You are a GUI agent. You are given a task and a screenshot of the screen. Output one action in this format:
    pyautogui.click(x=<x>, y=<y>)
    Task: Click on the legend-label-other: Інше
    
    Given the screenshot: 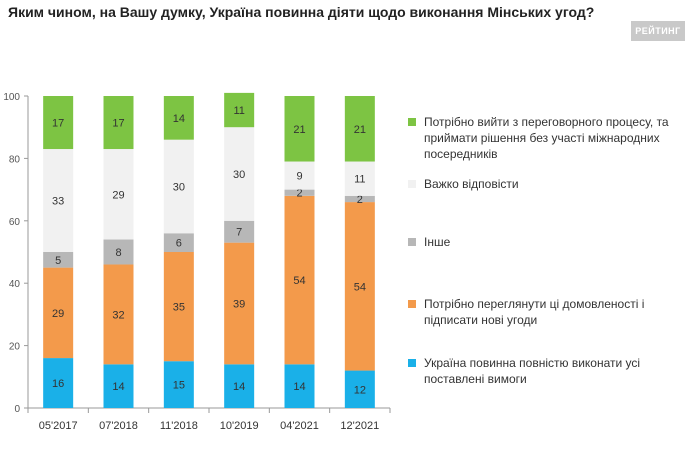 What is the action you would take?
    pyautogui.click(x=437, y=242)
    